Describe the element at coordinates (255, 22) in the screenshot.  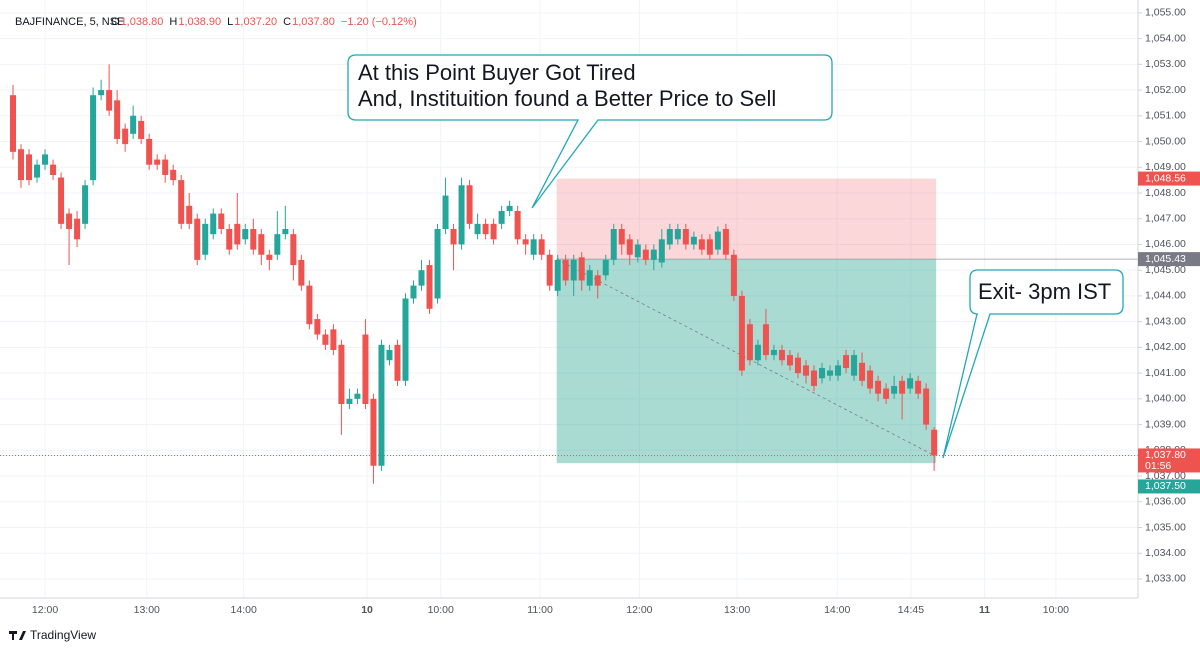
I see `ohlc-value: 1,037.20` at that location.